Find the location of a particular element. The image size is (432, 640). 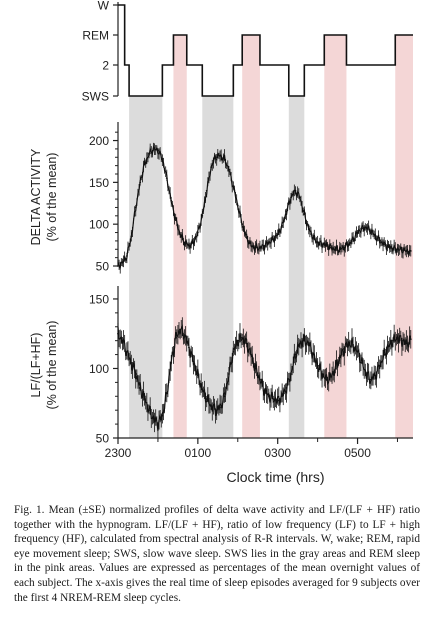

hypnogram-stage-label: SWS is located at coordinates (95, 97).